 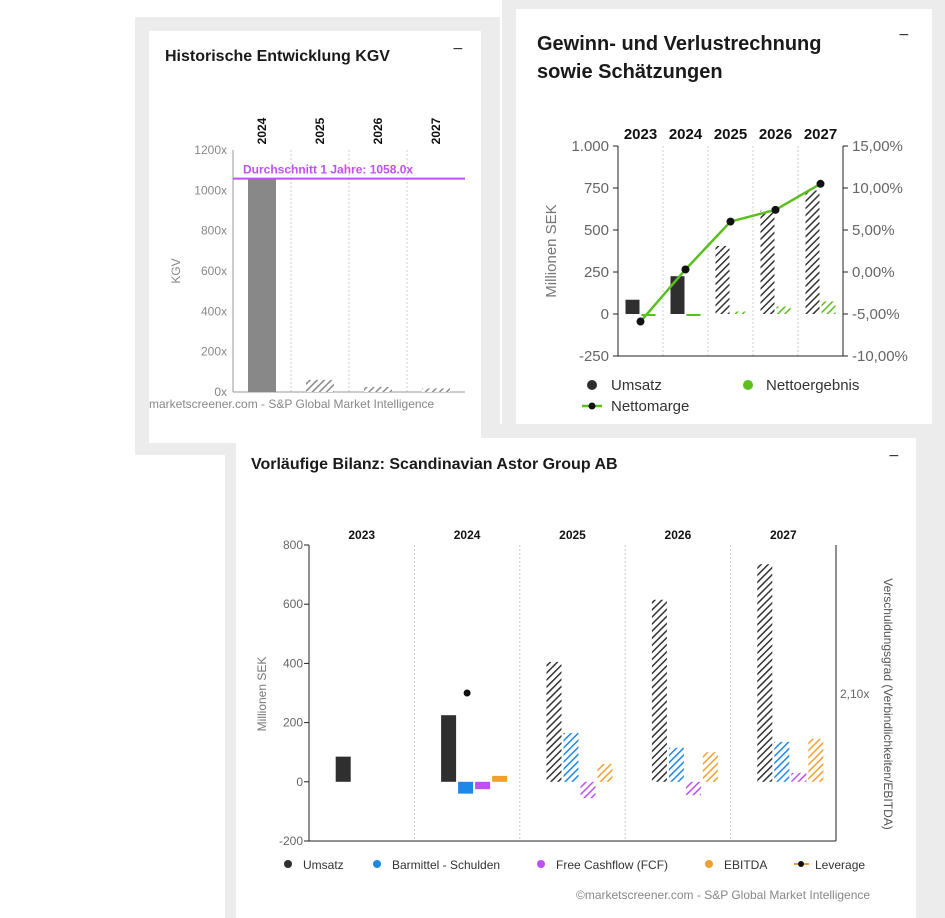 I want to click on guv-umsatz-bar-2025, so click(x=722, y=279).